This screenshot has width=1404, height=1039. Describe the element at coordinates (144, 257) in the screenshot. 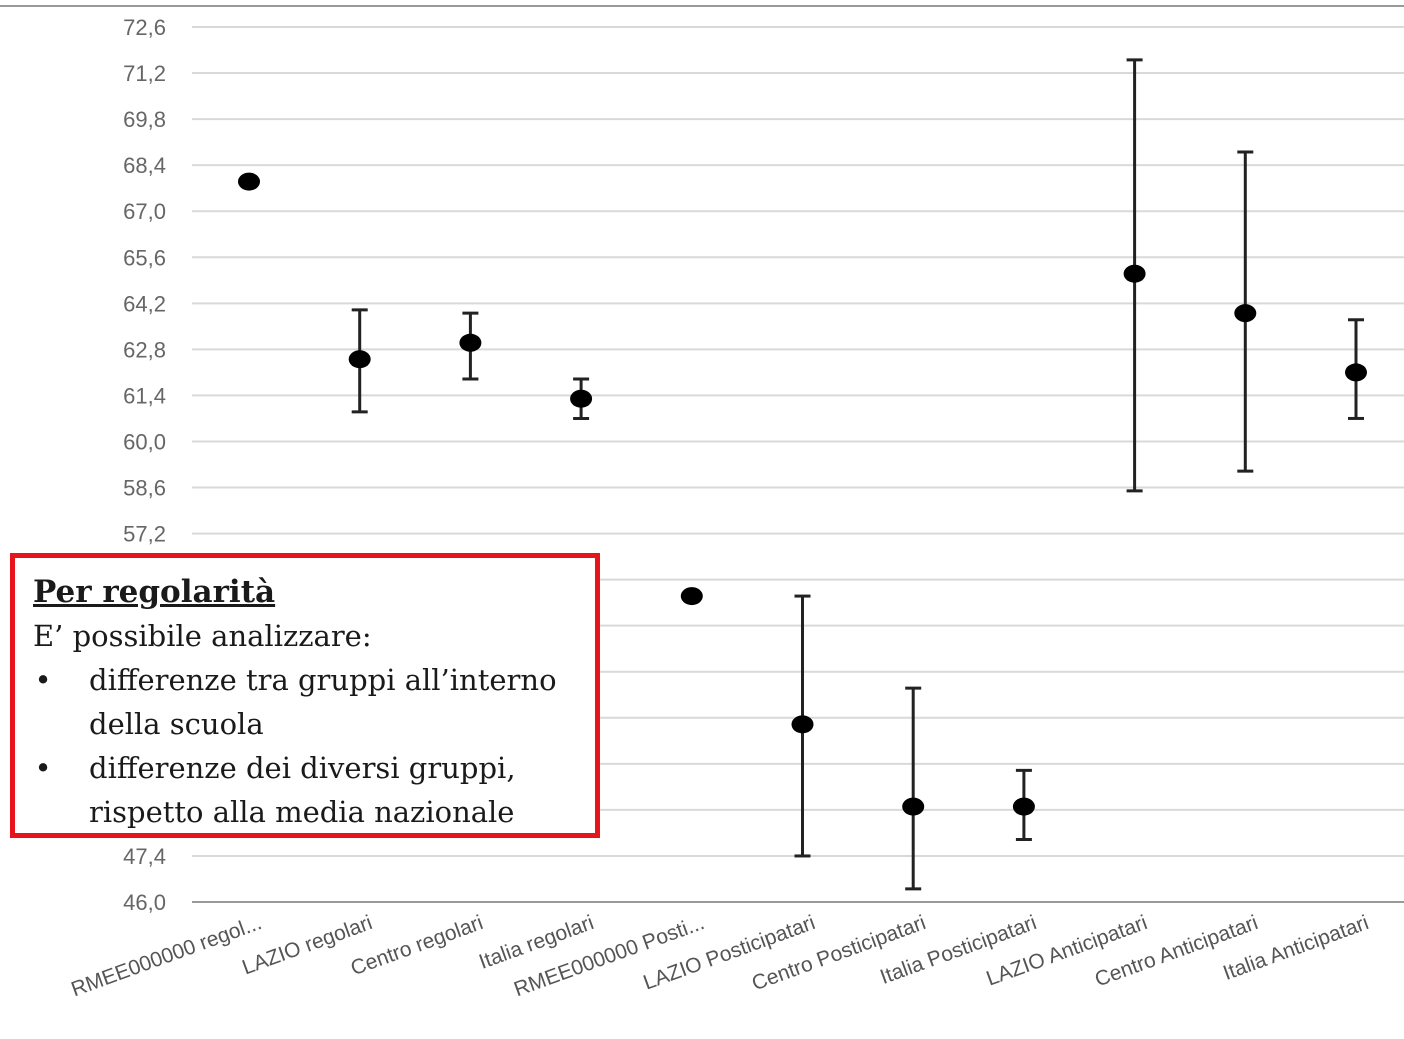

I see `y-tick-label: 65,6` at that location.